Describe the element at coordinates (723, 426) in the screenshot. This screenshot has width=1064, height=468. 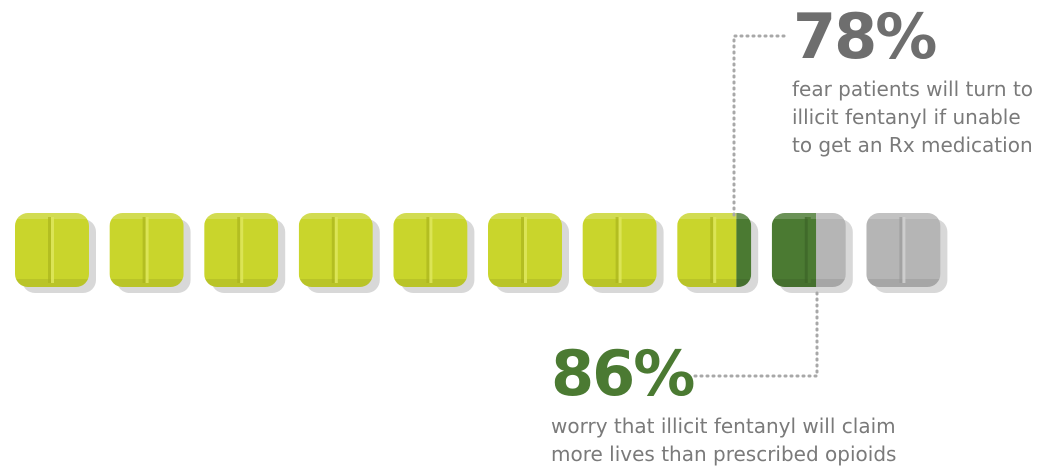
I see `stat-86-line-1: worry that illicit fentanyl will claim` at that location.